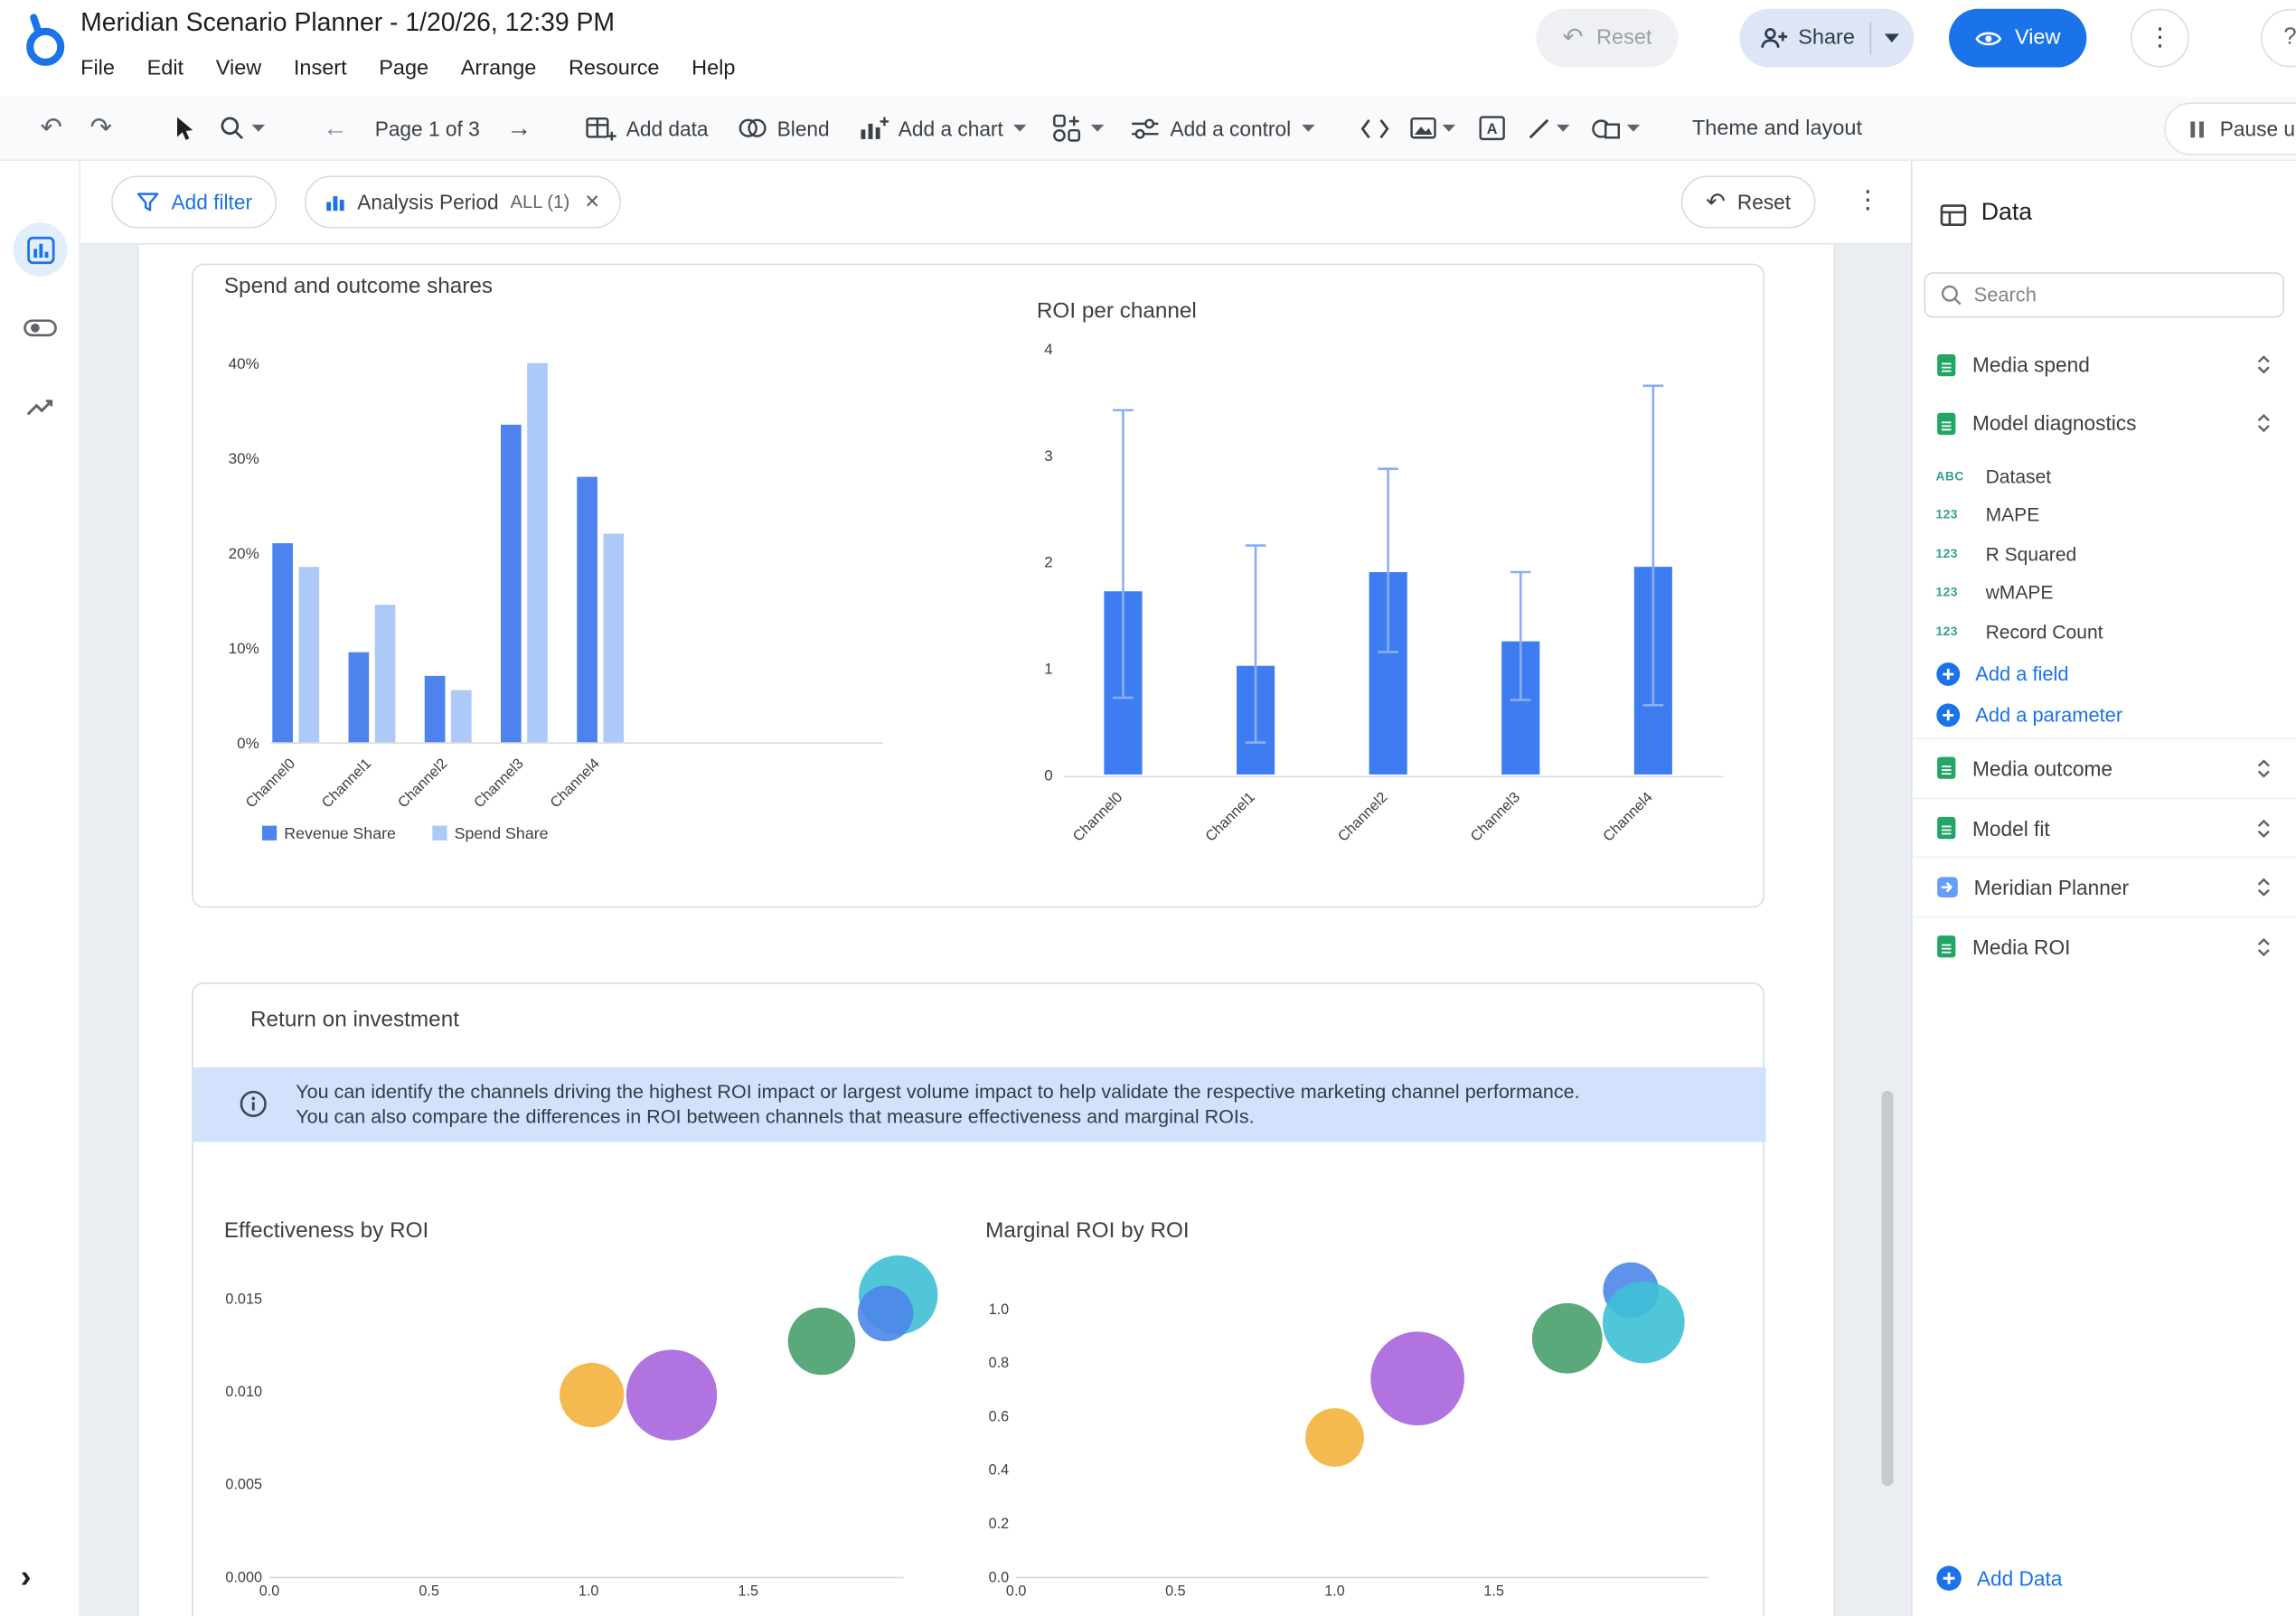 This screenshot has height=1616, width=2296. I want to click on chart-title-effectiveness: Effectiveness by ROI, so click(326, 1230).